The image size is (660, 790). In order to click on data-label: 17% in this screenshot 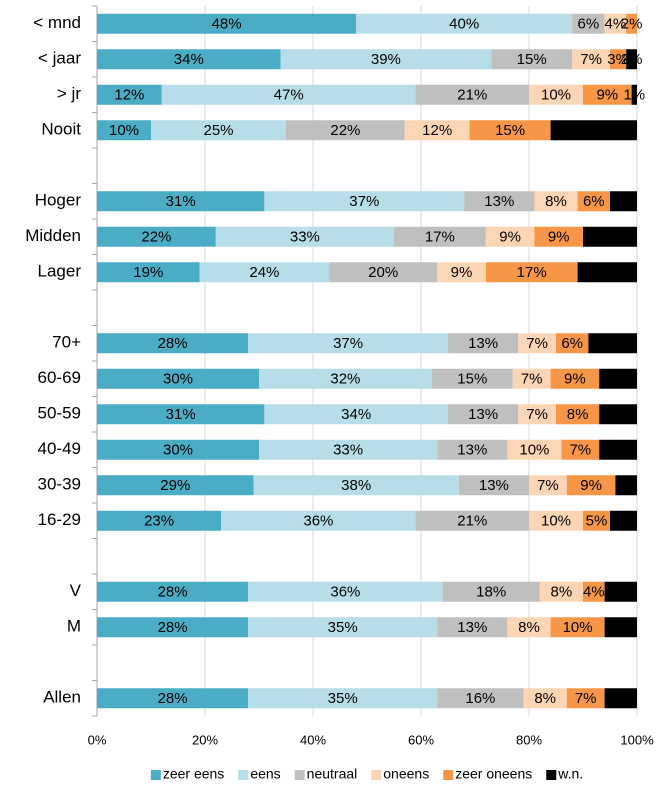, I will do `click(440, 237)`.